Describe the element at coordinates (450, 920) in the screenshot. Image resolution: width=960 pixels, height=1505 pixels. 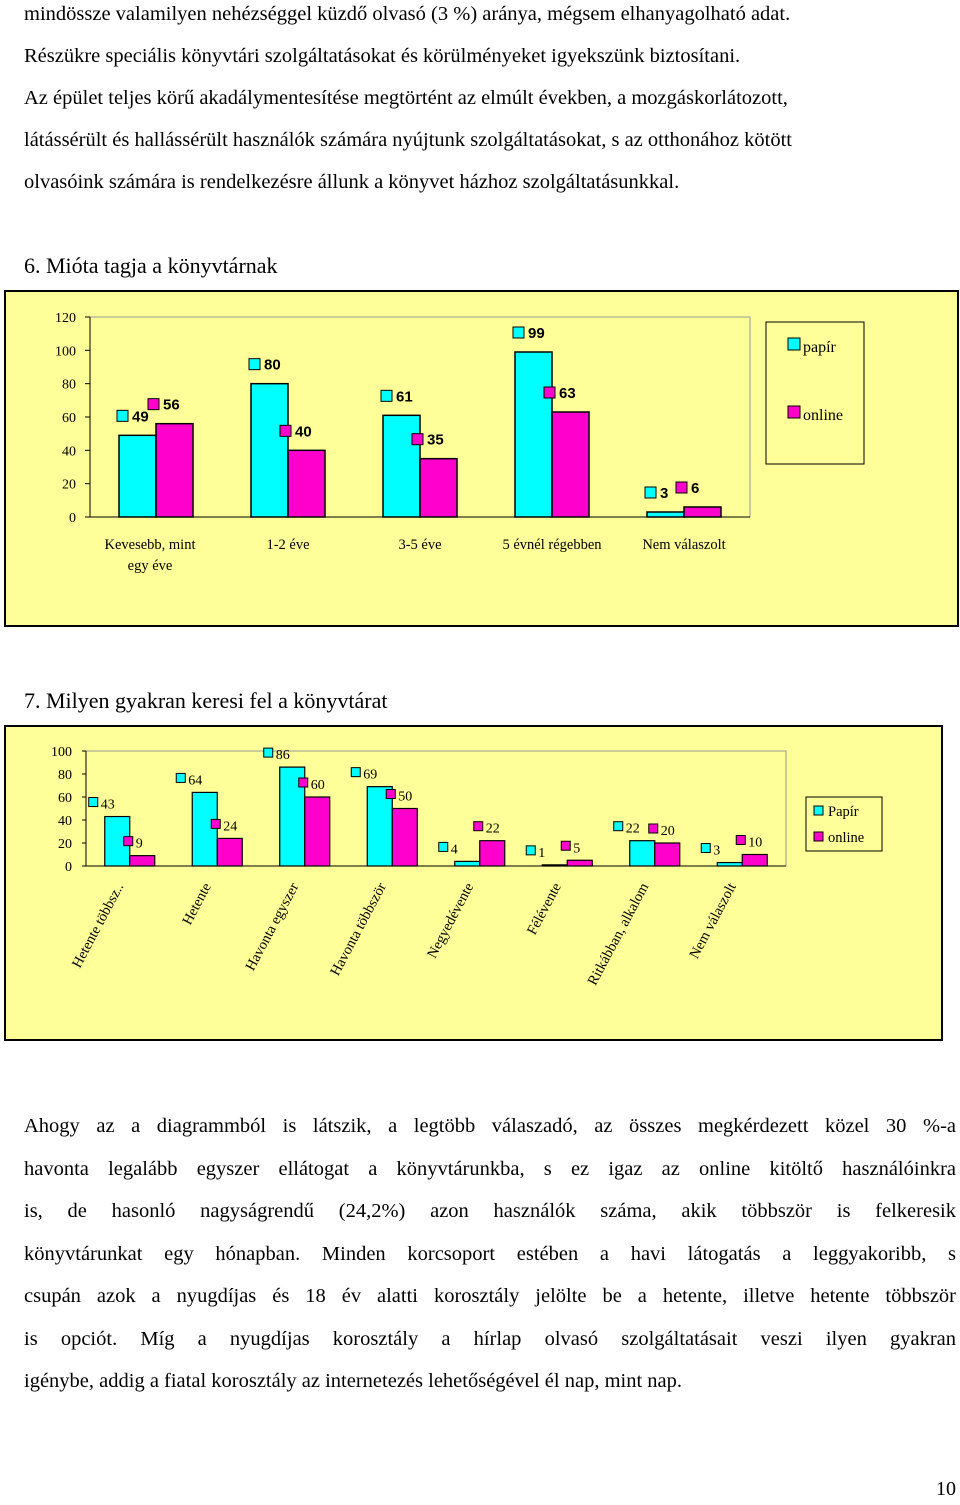
I see `category-label: Negyedévente` at that location.